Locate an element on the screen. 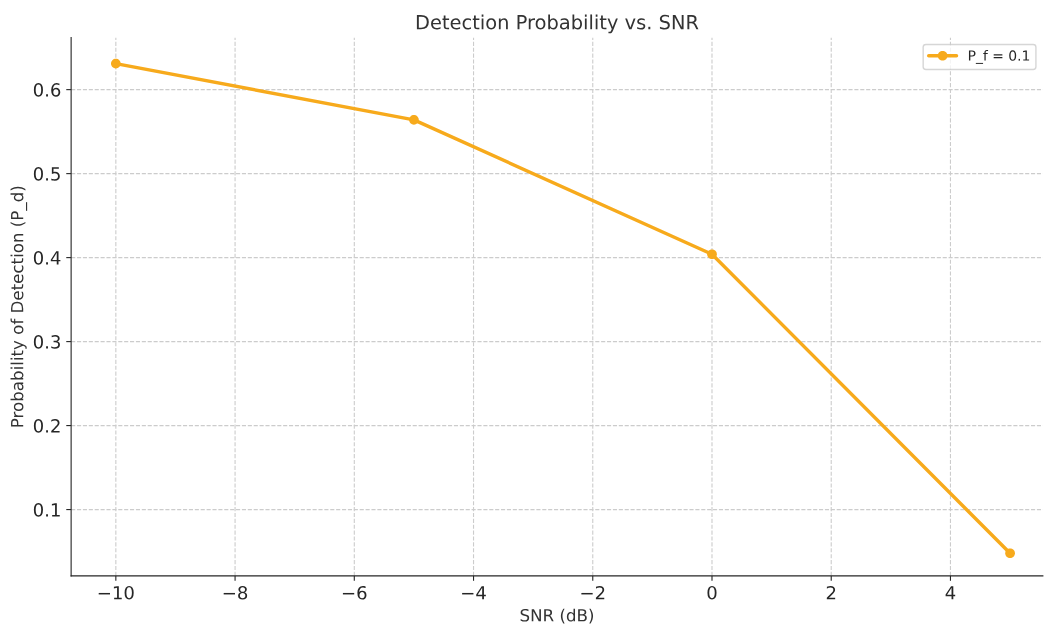 The height and width of the screenshot is (626, 1046). x-tick-label: −10 is located at coordinates (116, 592).